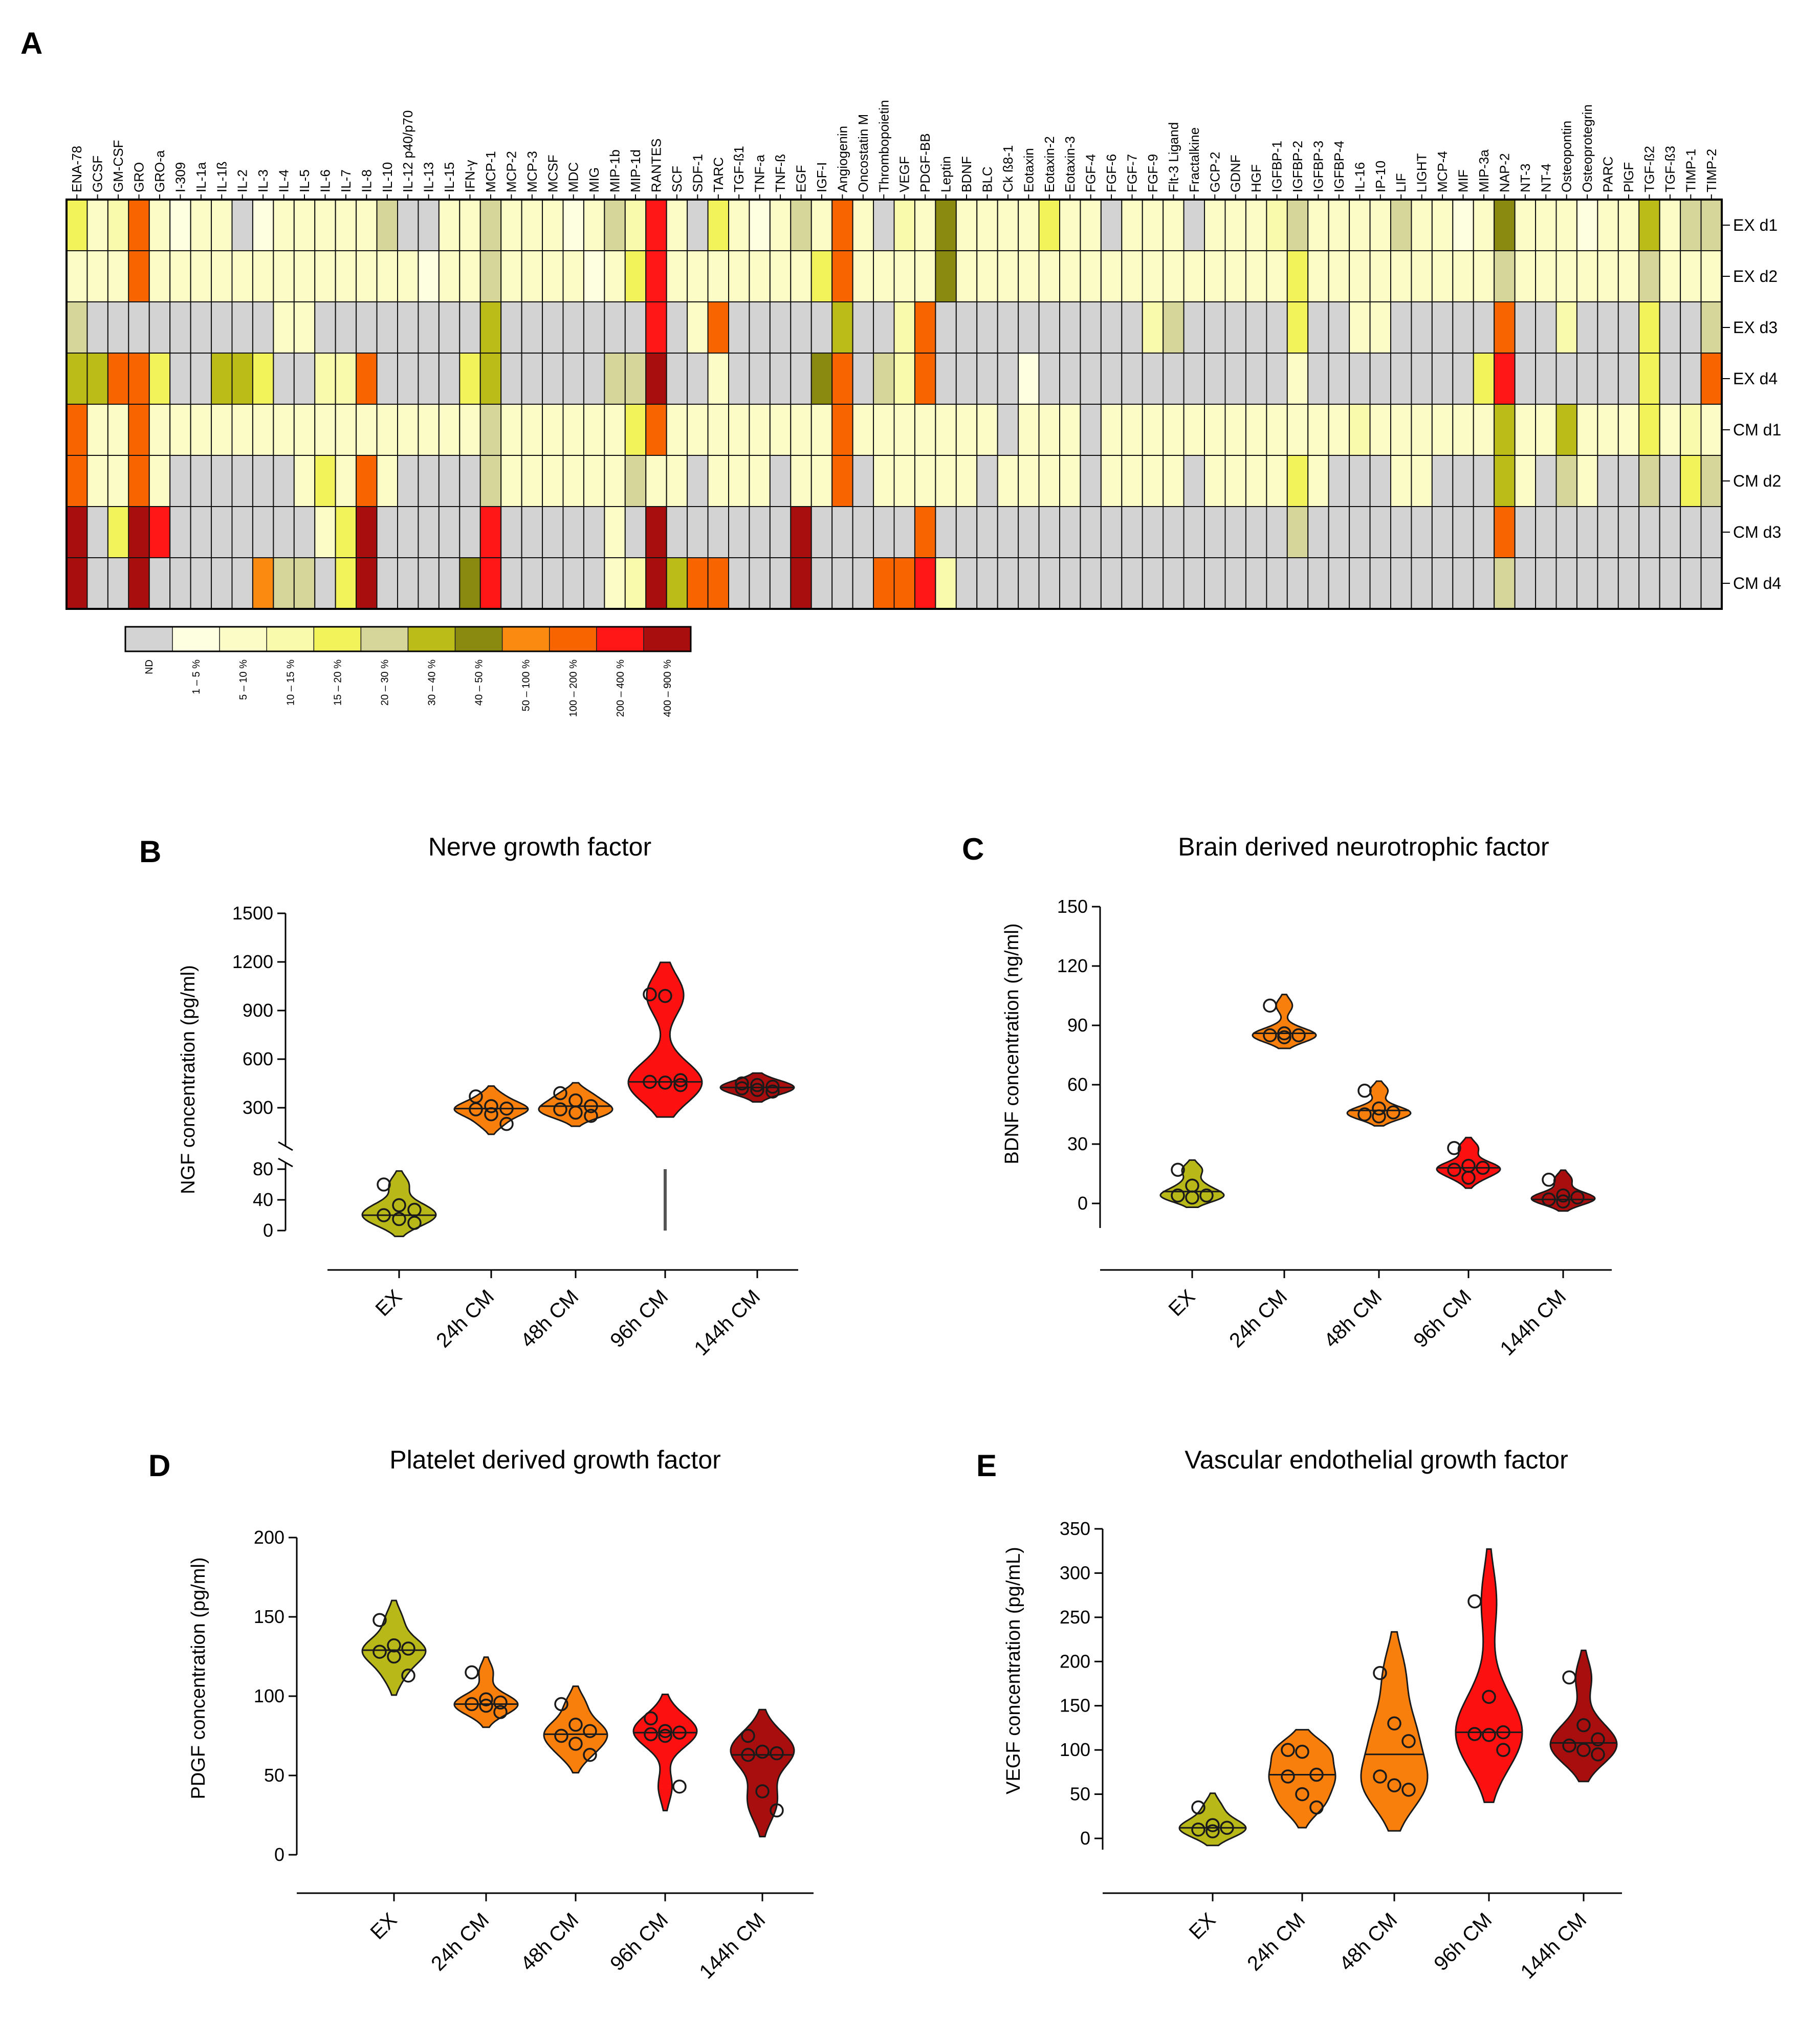  Describe the element at coordinates (253, 961) in the screenshot. I see `y-tick-label: 1200` at that location.